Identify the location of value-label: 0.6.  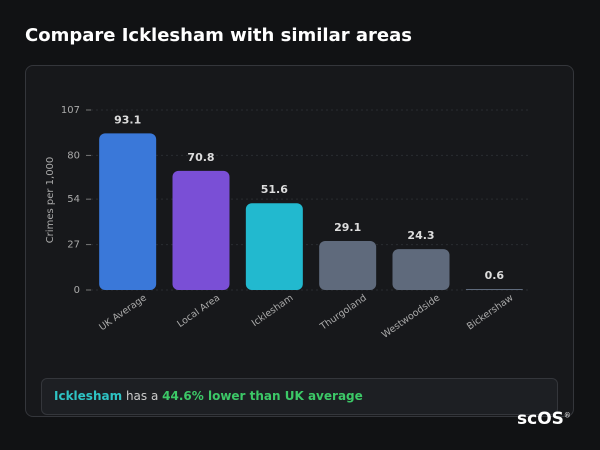
(495, 275).